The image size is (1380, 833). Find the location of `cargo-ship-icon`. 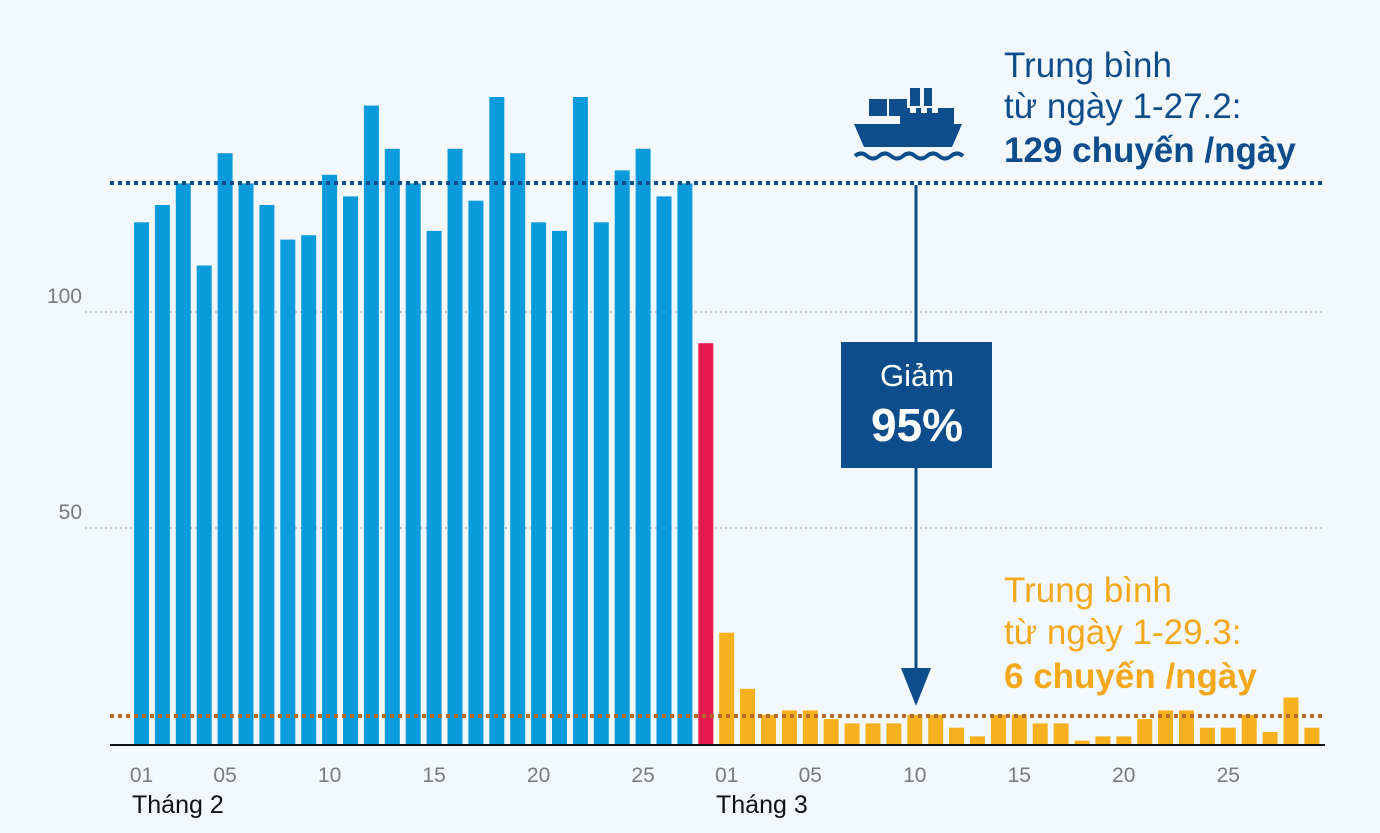

cargo-ship-icon is located at coordinates (909, 124).